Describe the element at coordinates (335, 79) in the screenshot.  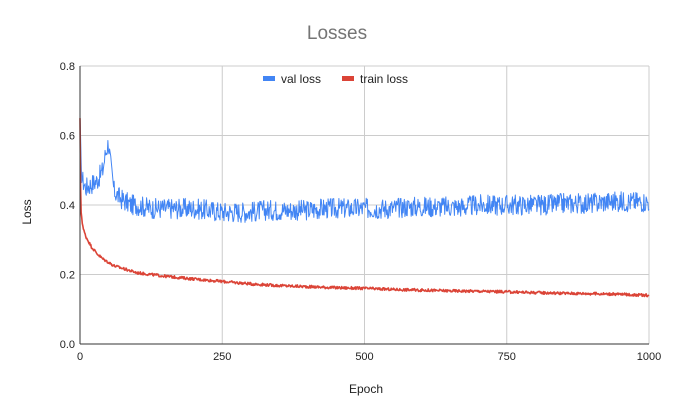
I see `legend: val loss train loss` at that location.